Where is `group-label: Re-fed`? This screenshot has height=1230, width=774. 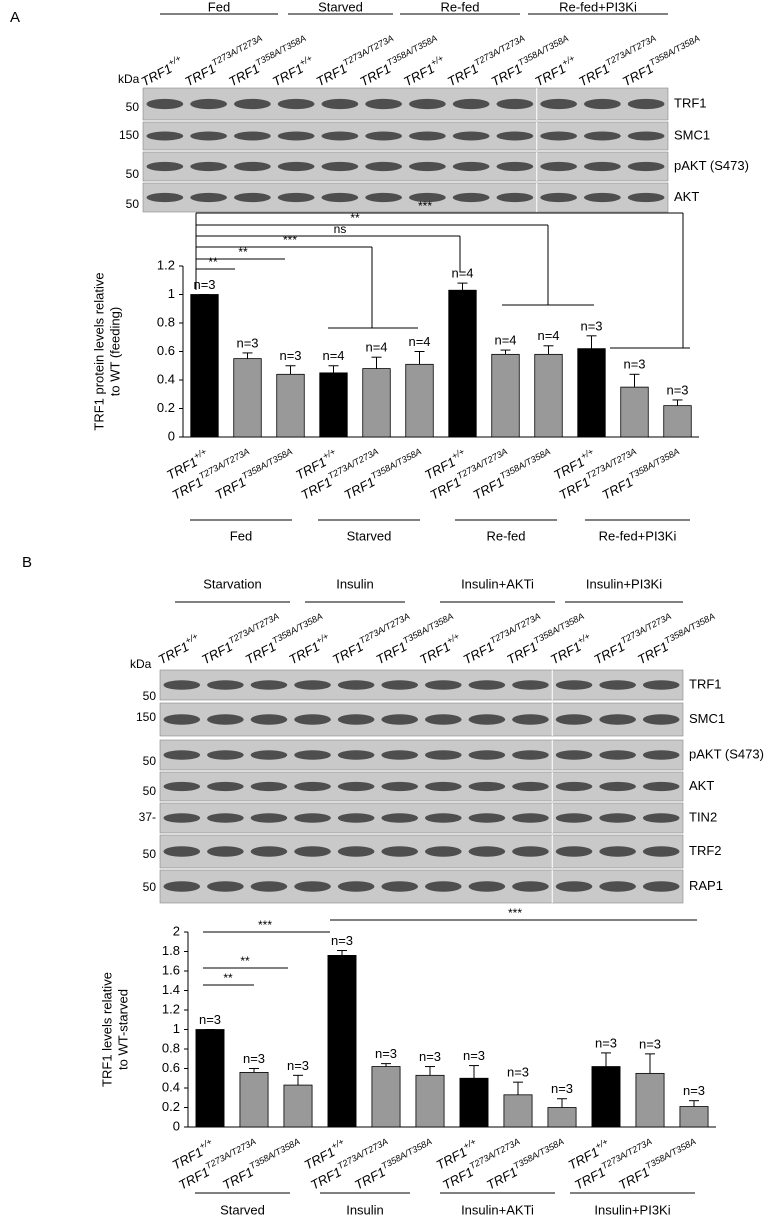
group-label: Re-fed is located at coordinates (505, 535).